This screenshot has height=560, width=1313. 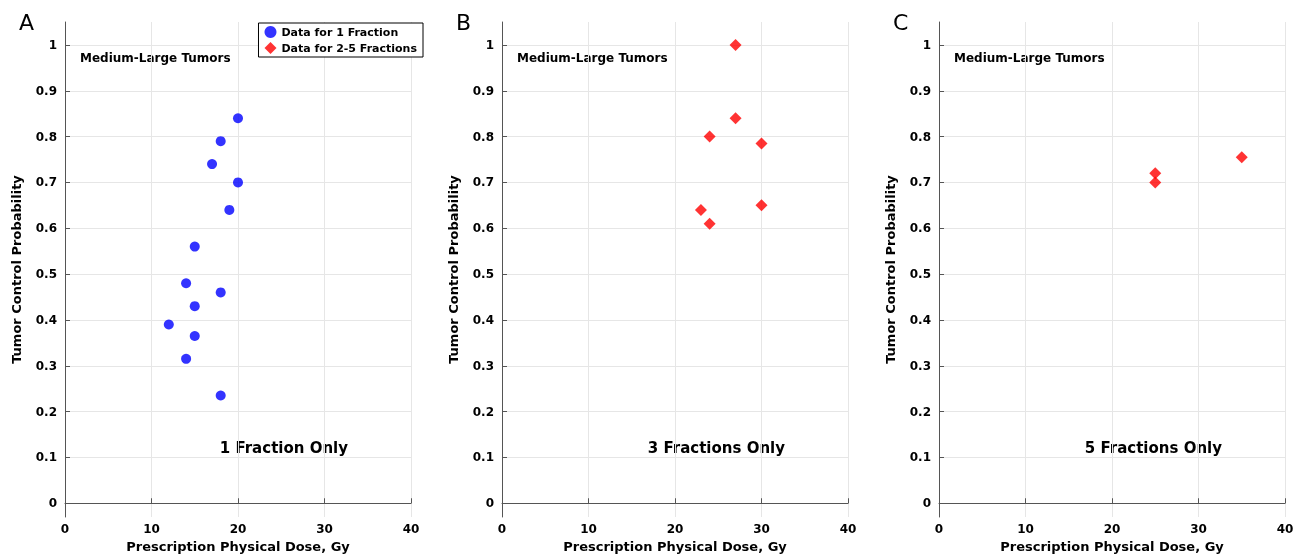 What do you see at coordinates (901, 22) in the screenshot?
I see `chart-title: C` at bounding box center [901, 22].